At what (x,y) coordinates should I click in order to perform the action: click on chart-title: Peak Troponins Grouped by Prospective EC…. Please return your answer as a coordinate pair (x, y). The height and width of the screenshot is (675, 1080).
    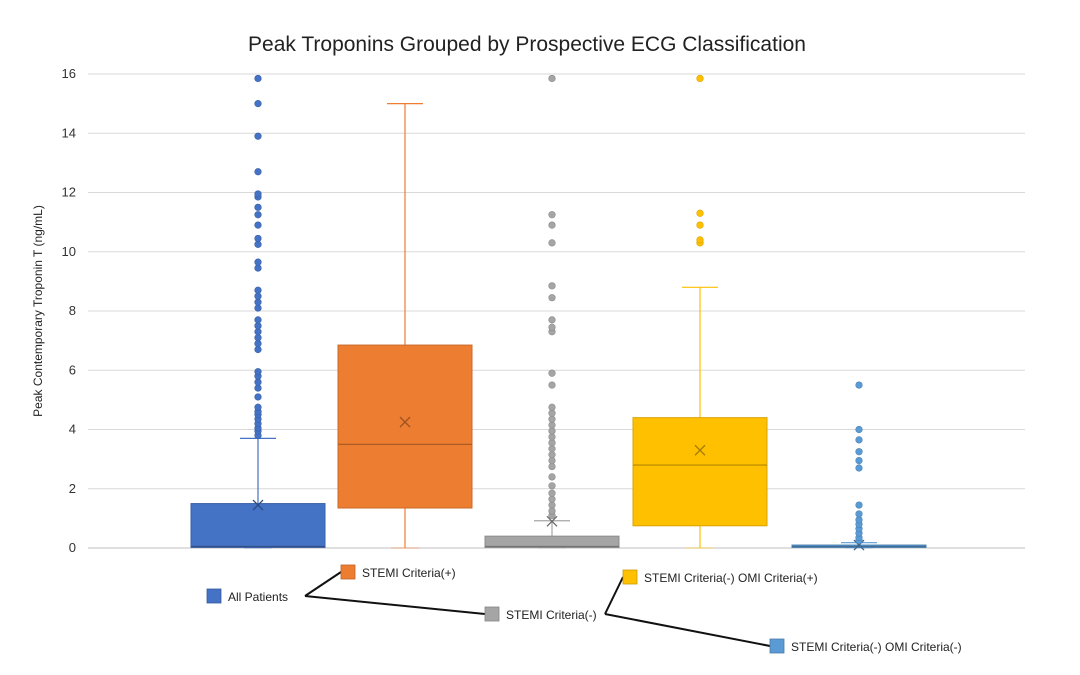
    Looking at the image, I should click on (527, 44).